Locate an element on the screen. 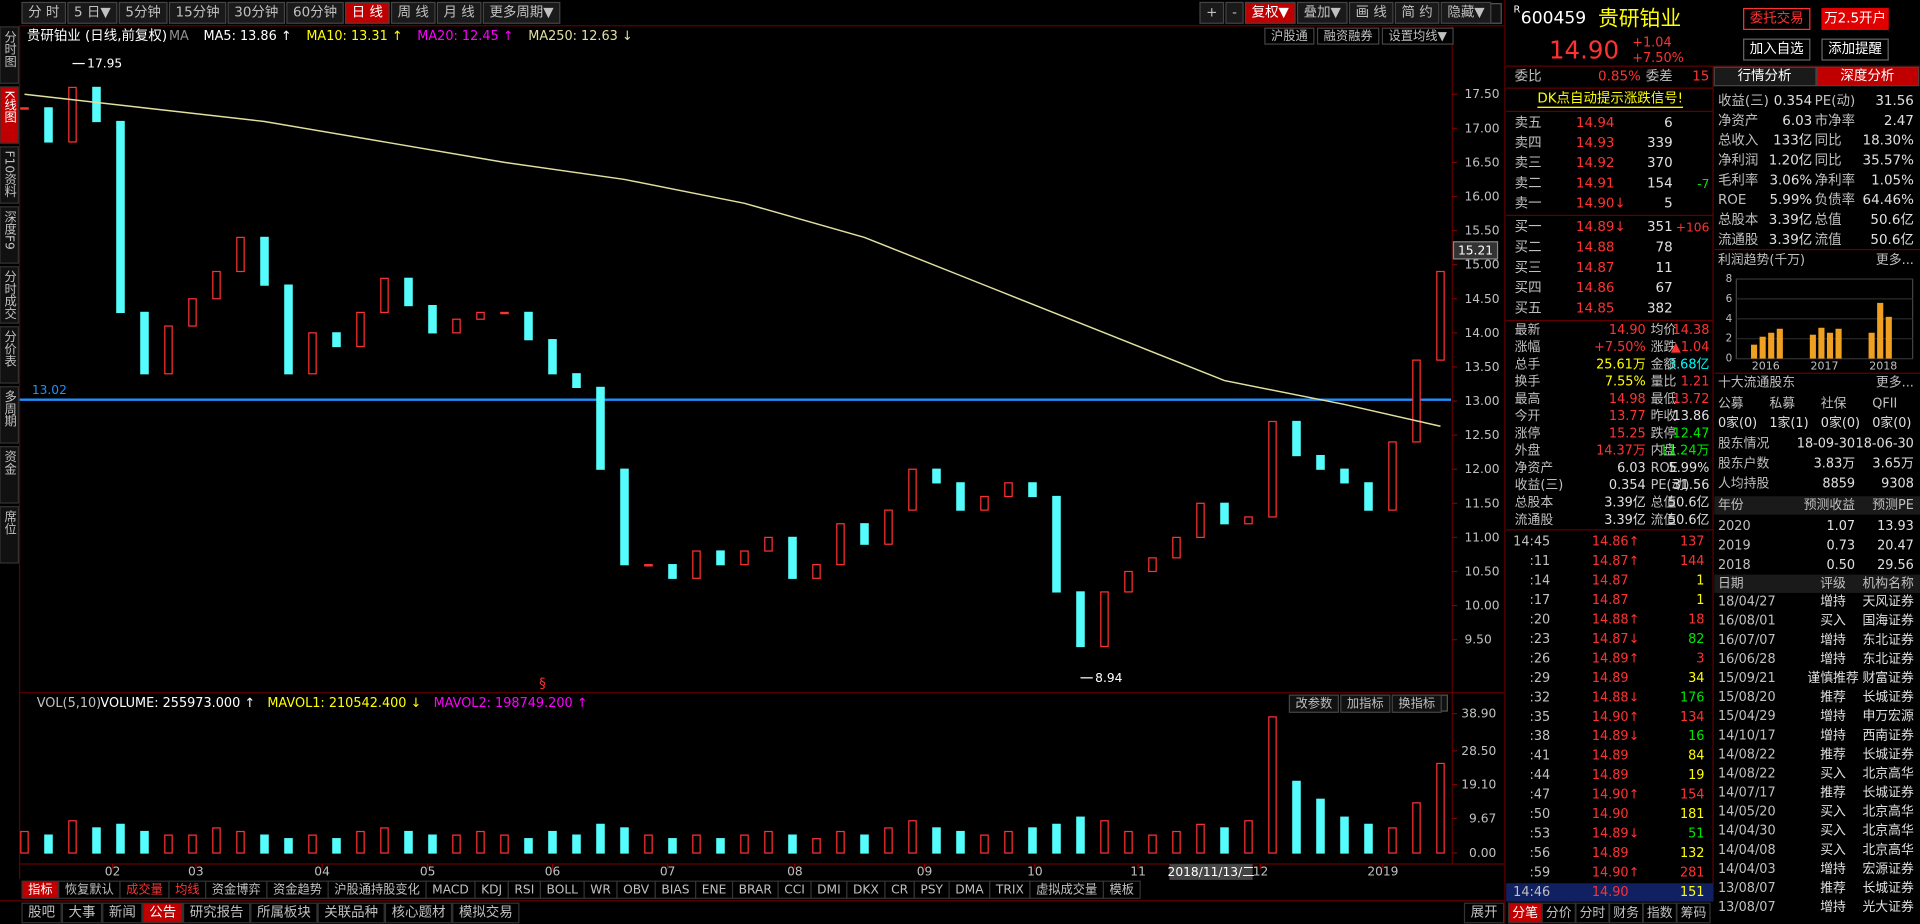 This screenshot has height=924, width=1920. tick-volume: 16 is located at coordinates (1696, 736).